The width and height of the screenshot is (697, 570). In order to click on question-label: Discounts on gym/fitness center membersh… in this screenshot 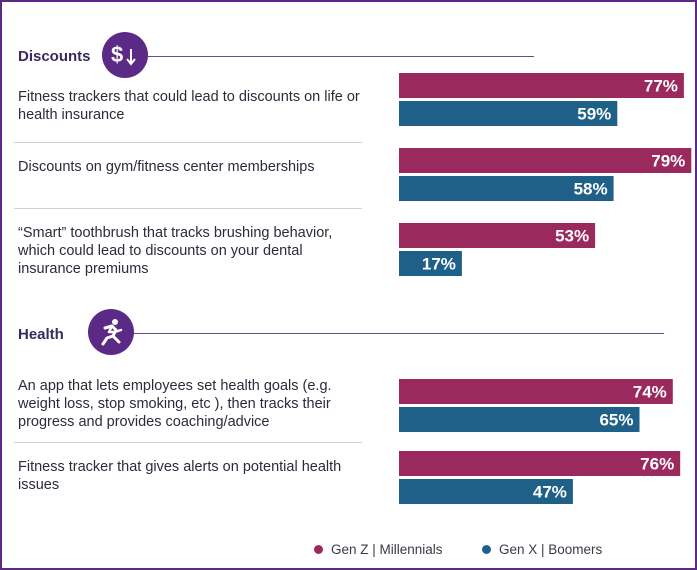, I will do `click(166, 167)`.